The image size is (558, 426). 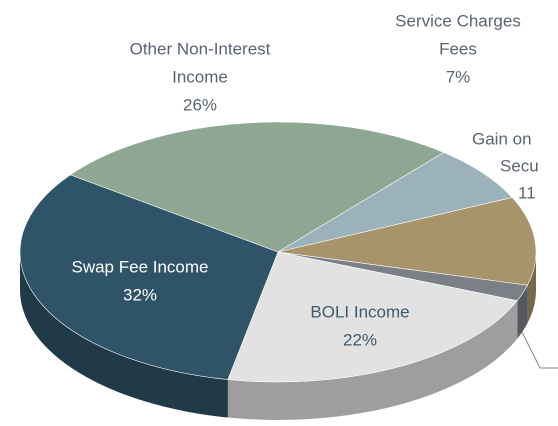 What do you see at coordinates (359, 311) in the screenshot?
I see `slice-label: BOLI Income` at bounding box center [359, 311].